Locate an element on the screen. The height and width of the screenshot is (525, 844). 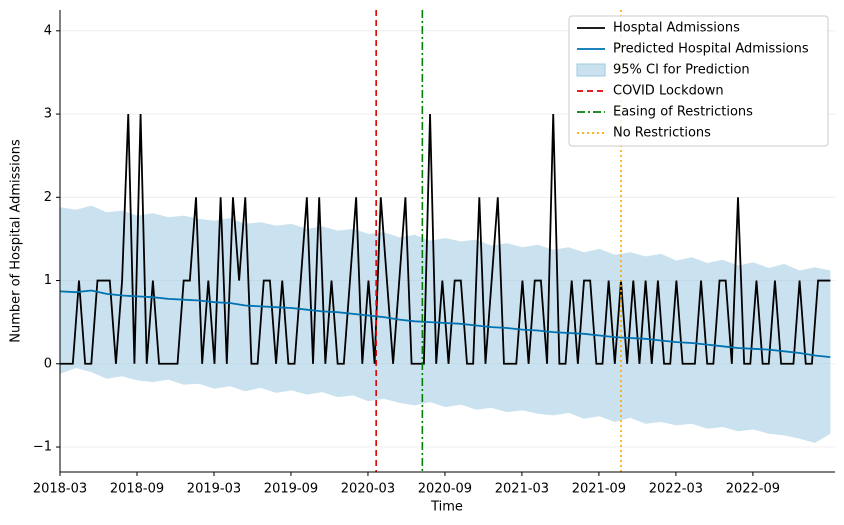
x-tick-label: 2019-03 is located at coordinates (214, 489).